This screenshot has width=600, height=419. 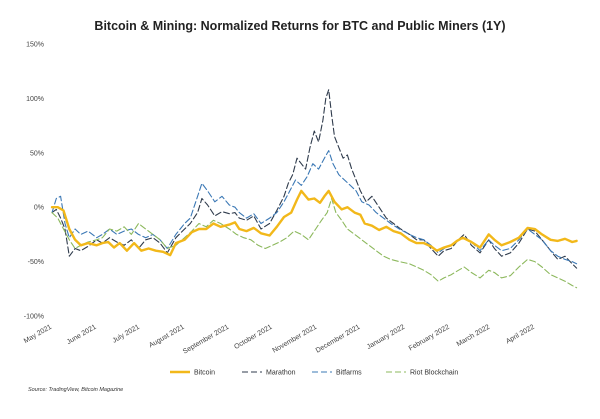 I want to click on legend-label: Riot Blockchain, so click(x=434, y=373).